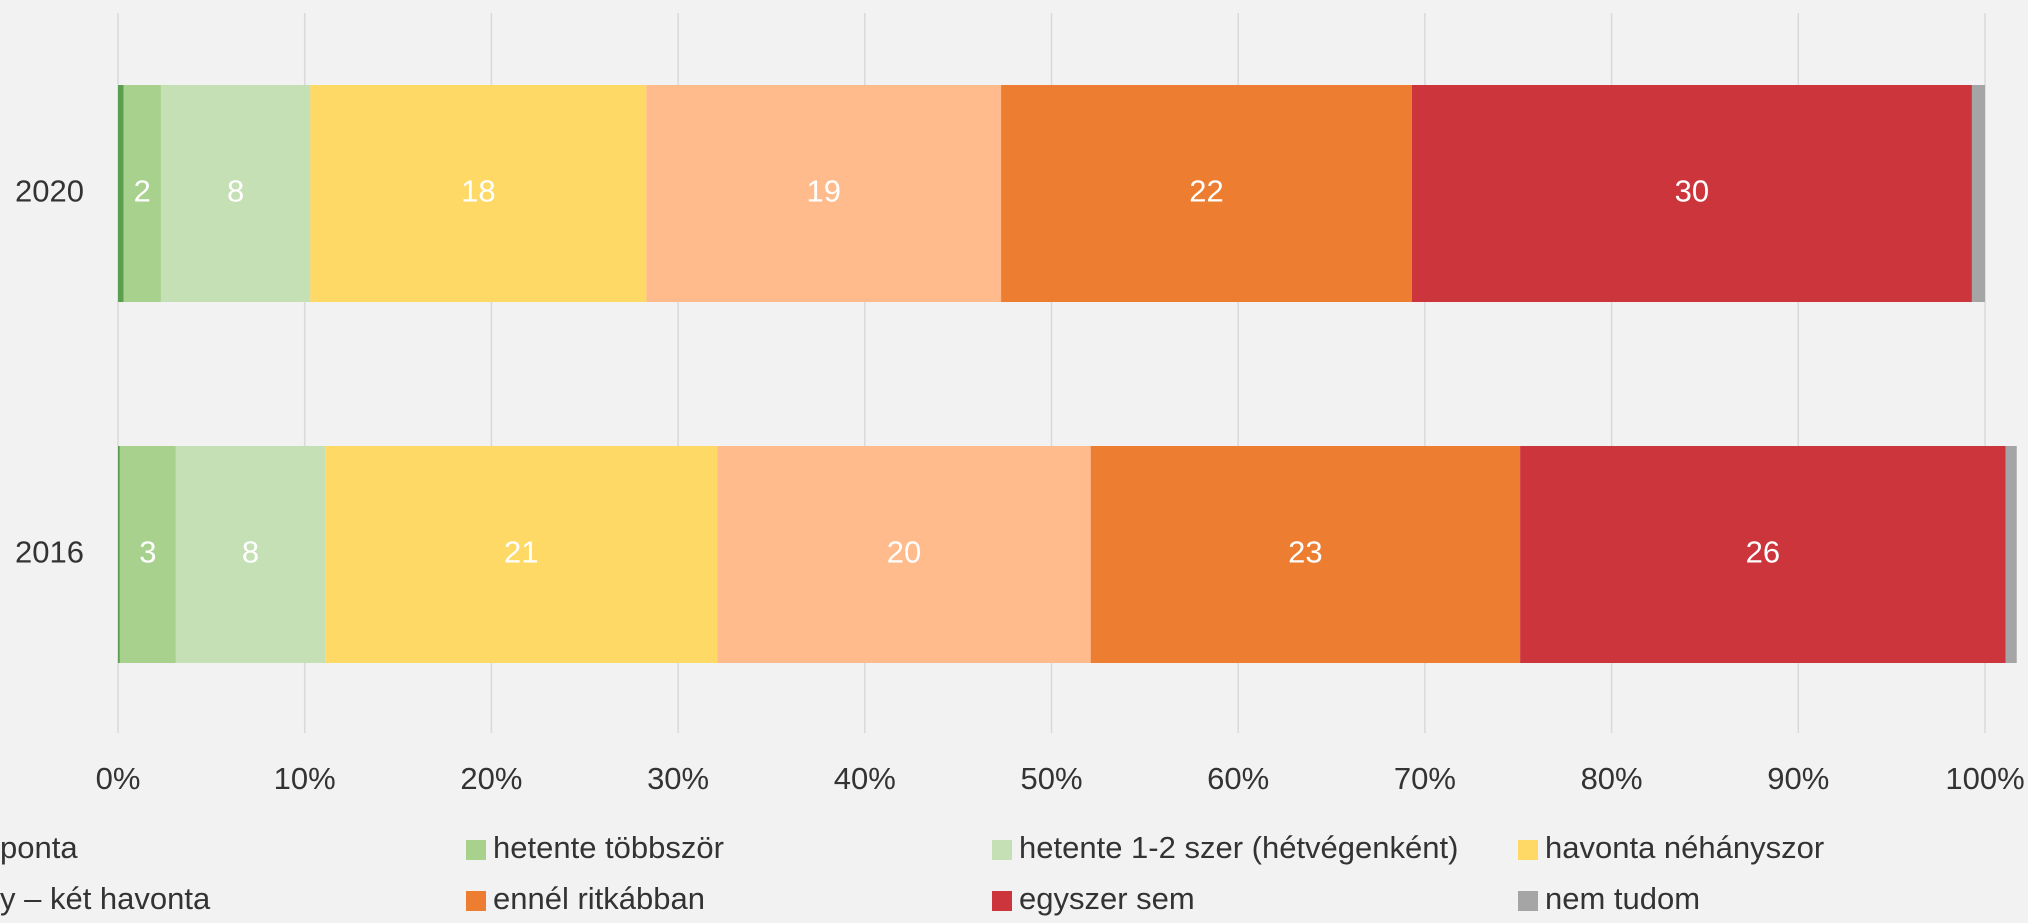 Image resolution: width=2028 pixels, height=923 pixels. Describe the element at coordinates (491, 778) in the screenshot. I see `x-tick-label: 20%` at that location.